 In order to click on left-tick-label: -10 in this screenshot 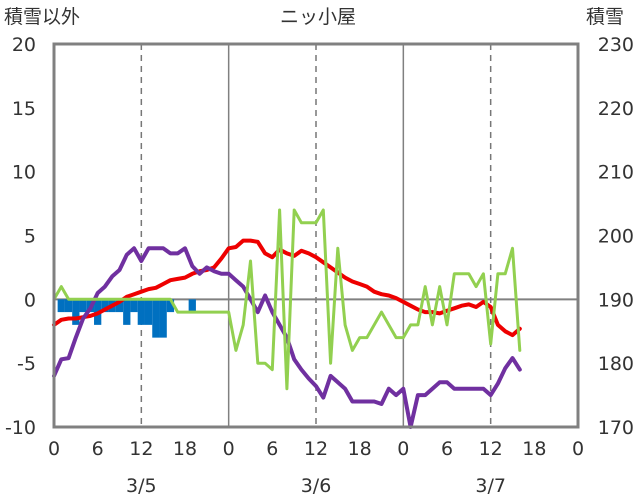, I will do `click(20, 428)`.